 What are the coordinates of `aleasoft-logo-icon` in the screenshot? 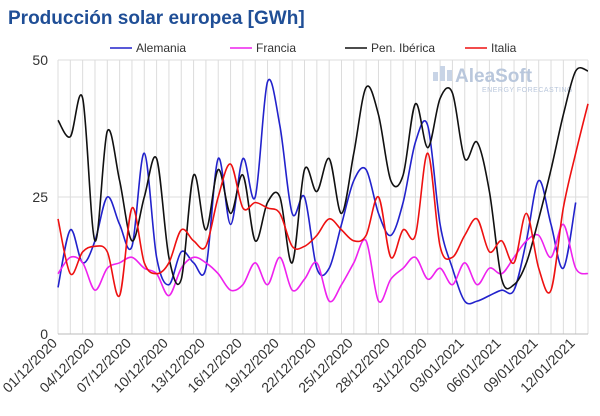 It's located at (442, 73).